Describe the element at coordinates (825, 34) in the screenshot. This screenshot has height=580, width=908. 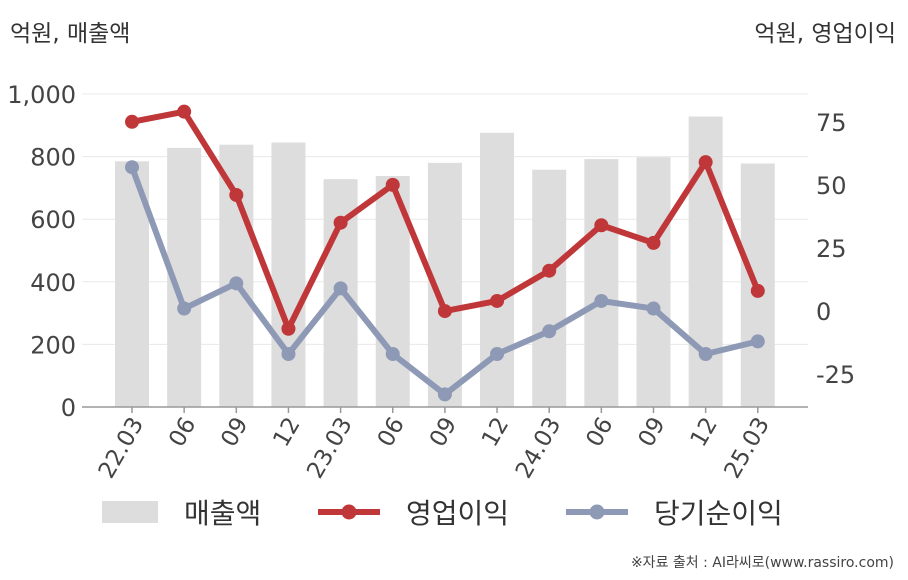
I see `right-axis-unit-label: 억원, 영업이익` at that location.